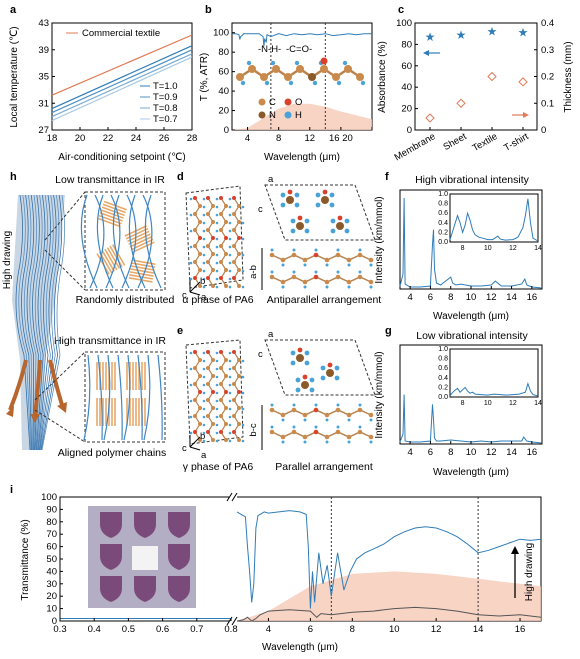  Describe the element at coordinates (164, 138) in the screenshot. I see `a-x-tick-label: 26` at that location.